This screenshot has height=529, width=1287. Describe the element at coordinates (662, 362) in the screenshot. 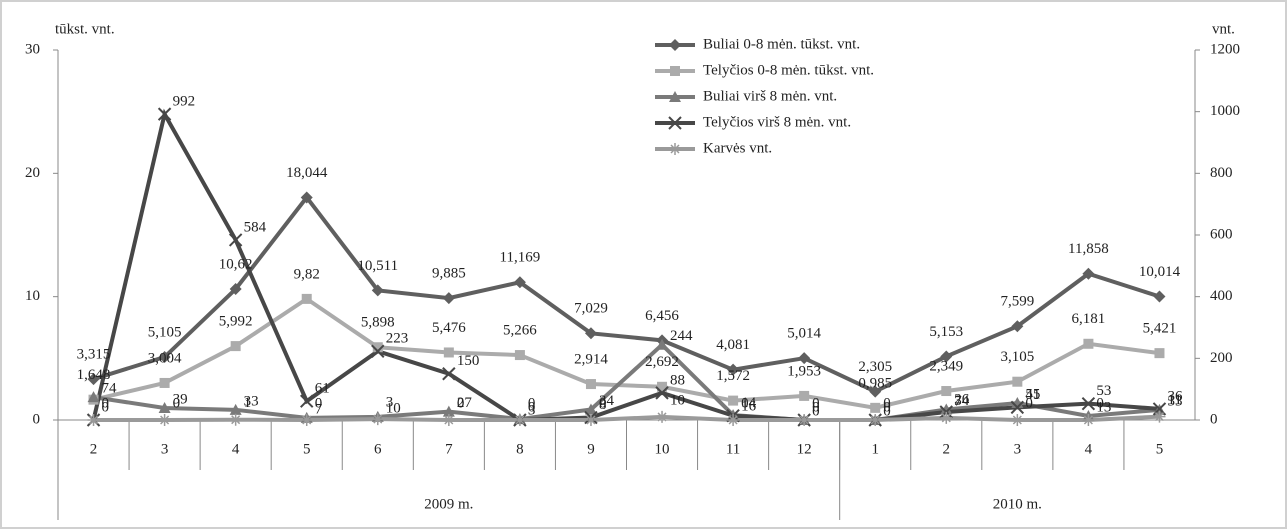

I see `data-label: 2,692` at that location.